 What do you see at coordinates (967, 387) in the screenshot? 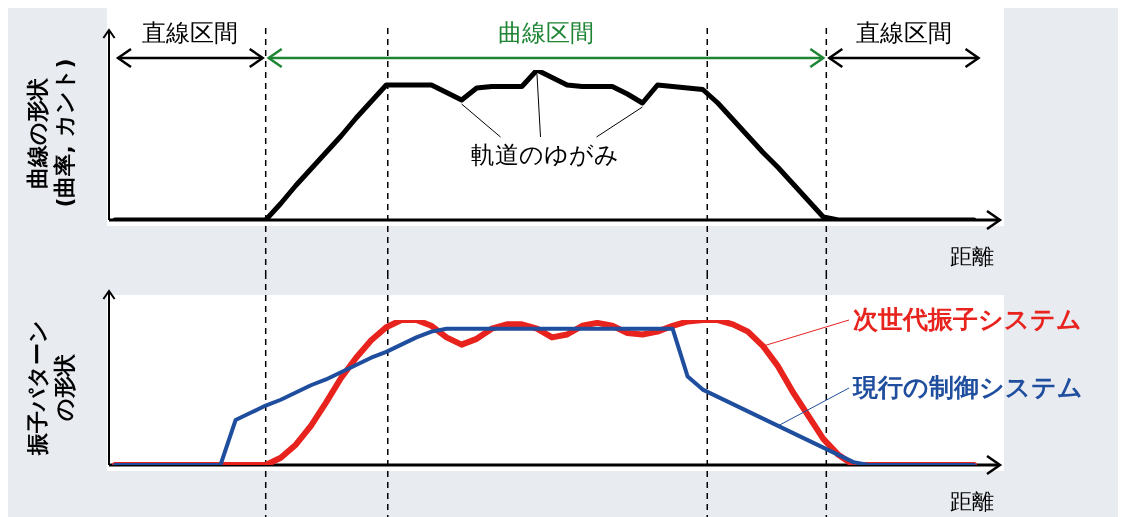
I see `text: 現行の制御システム` at bounding box center [967, 387].